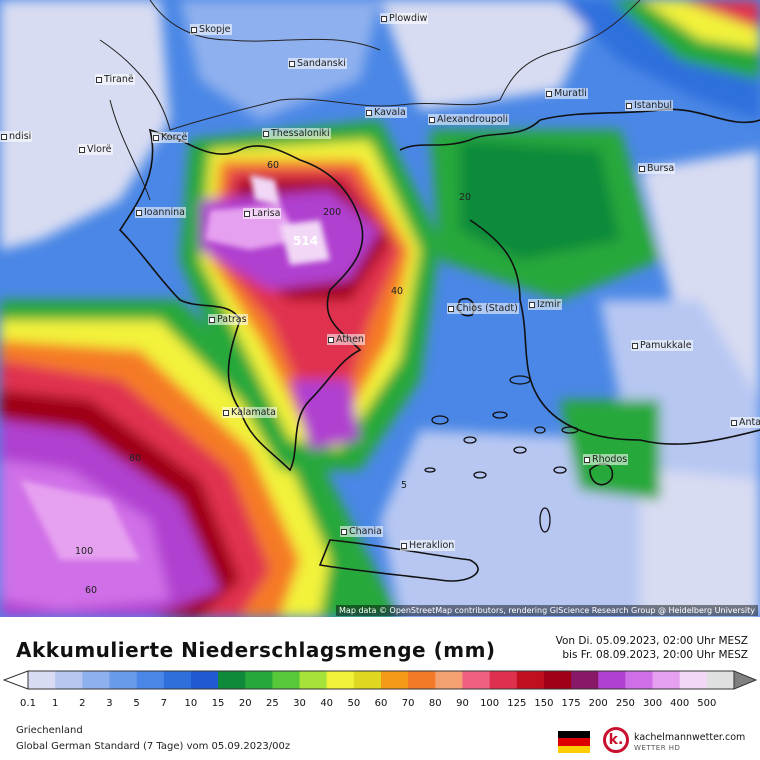  I want to click on scale-tick-label: 90, so click(462, 703).